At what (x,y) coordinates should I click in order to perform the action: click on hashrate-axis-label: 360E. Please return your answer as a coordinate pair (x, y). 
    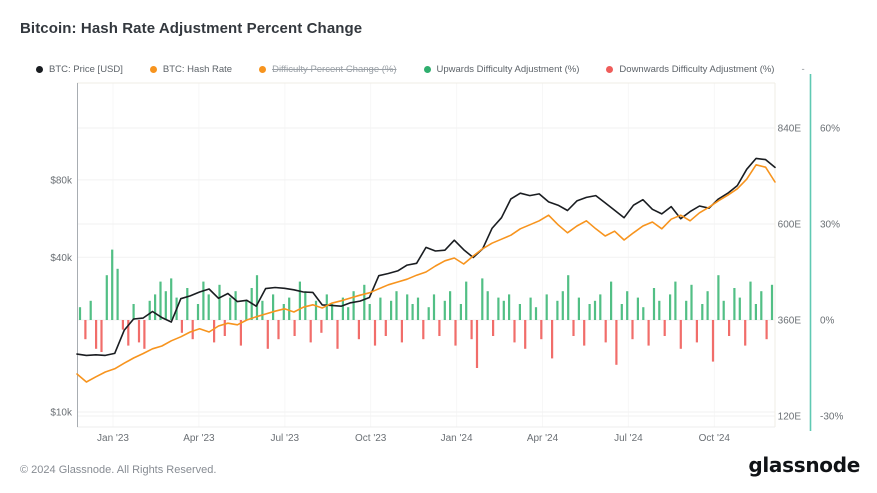
    Looking at the image, I should click on (790, 321).